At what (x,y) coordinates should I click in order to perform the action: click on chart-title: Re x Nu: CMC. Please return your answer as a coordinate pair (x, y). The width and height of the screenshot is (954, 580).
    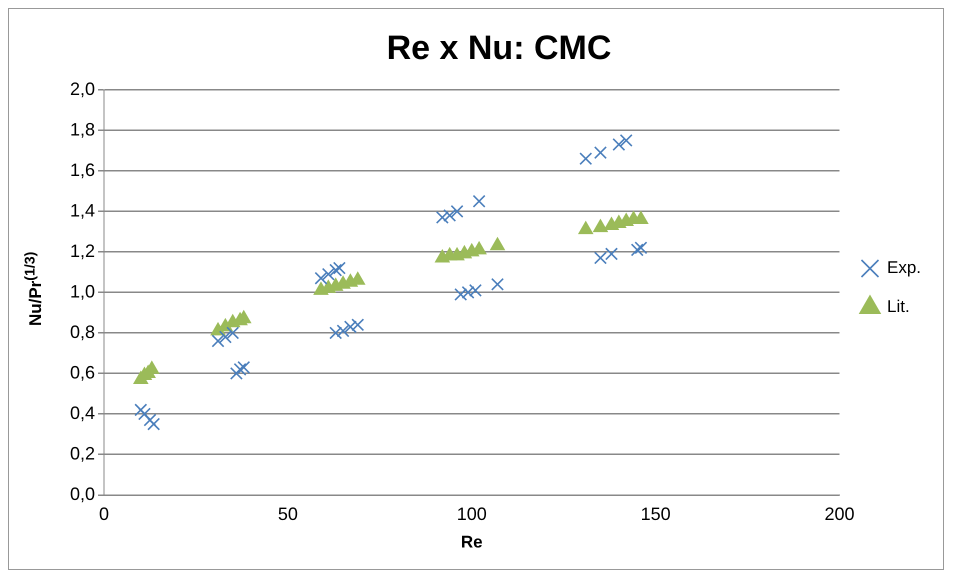
    Looking at the image, I should click on (499, 47).